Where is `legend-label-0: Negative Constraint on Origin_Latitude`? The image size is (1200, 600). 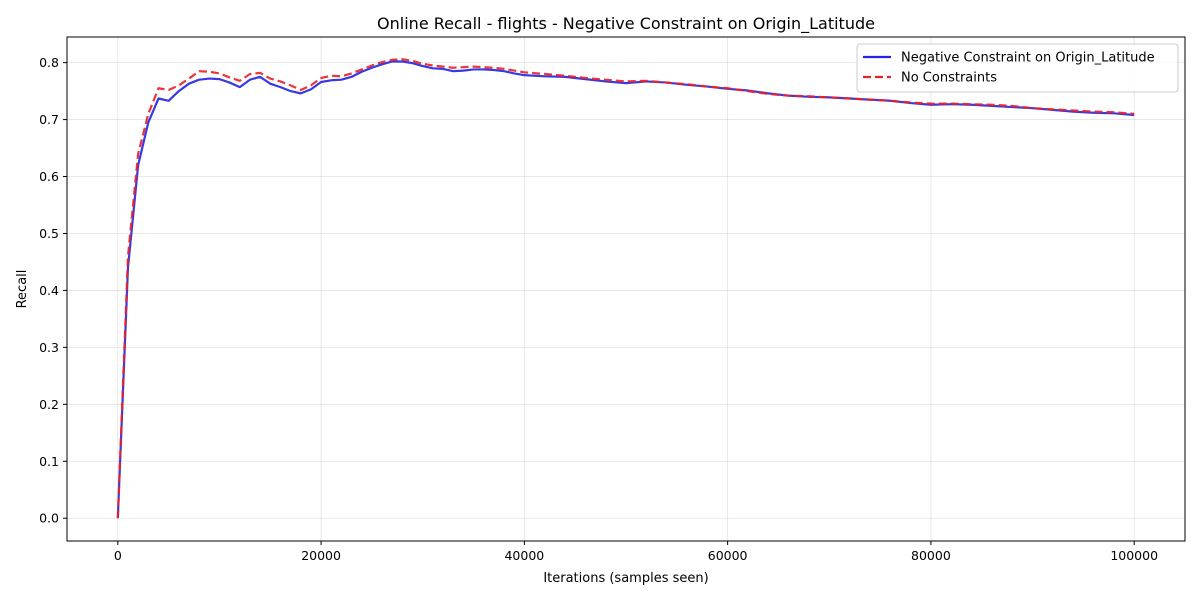
legend-label-0: Negative Constraint on Origin_Latitude is located at coordinates (1028, 58).